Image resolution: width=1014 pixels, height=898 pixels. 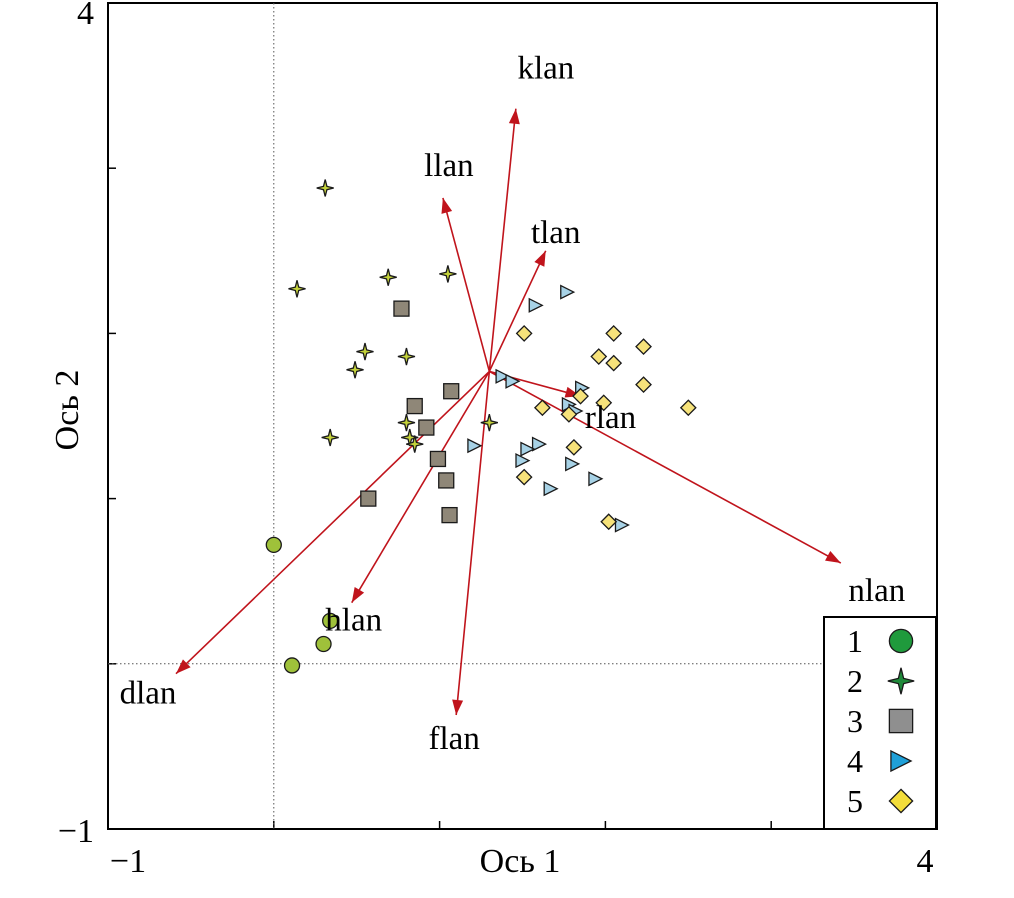 I want to click on legend-label: 5, so click(x=855, y=801).